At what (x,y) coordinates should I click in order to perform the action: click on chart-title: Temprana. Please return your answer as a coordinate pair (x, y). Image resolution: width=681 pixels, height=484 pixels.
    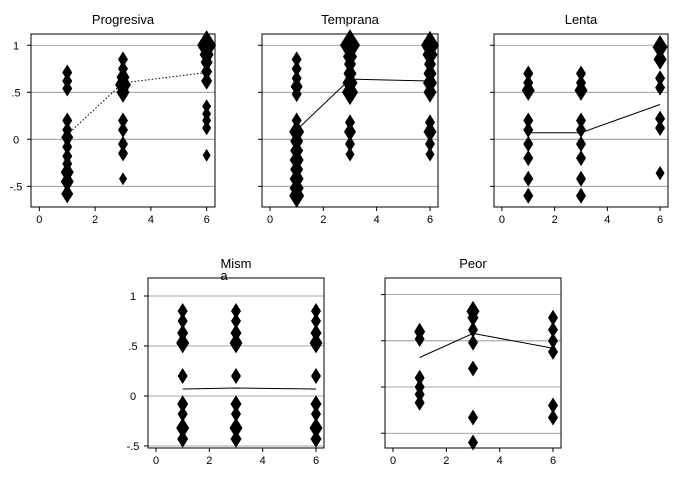
    Looking at the image, I should click on (350, 19).